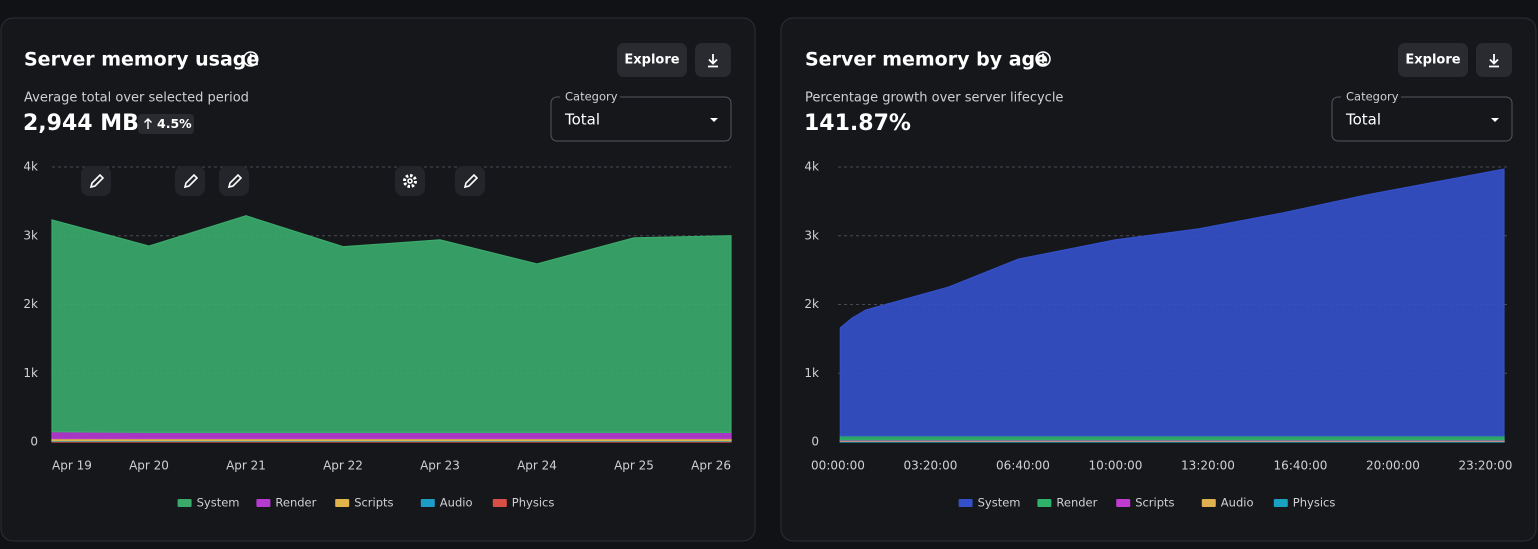  What do you see at coordinates (934, 98) in the screenshot?
I see `subtitle: Percentage growth over server lifecycle` at bounding box center [934, 98].